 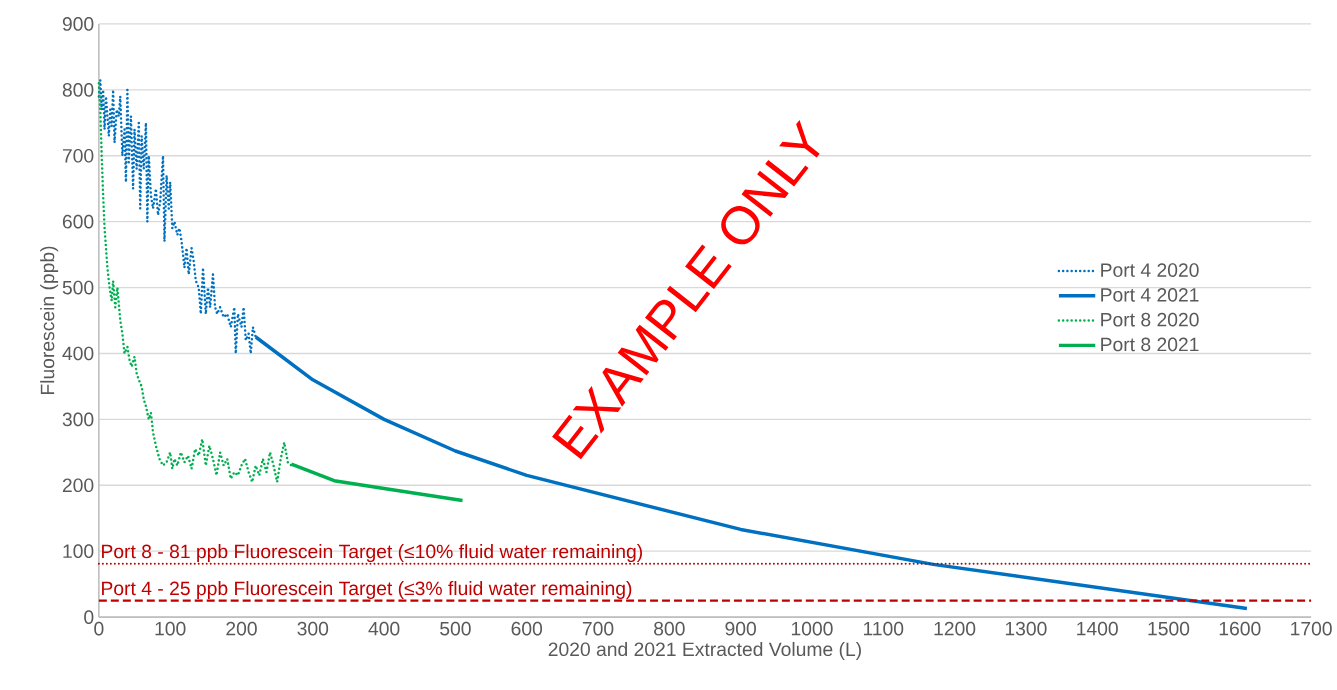 I want to click on y-tick-label: 500, so click(x=78, y=287).